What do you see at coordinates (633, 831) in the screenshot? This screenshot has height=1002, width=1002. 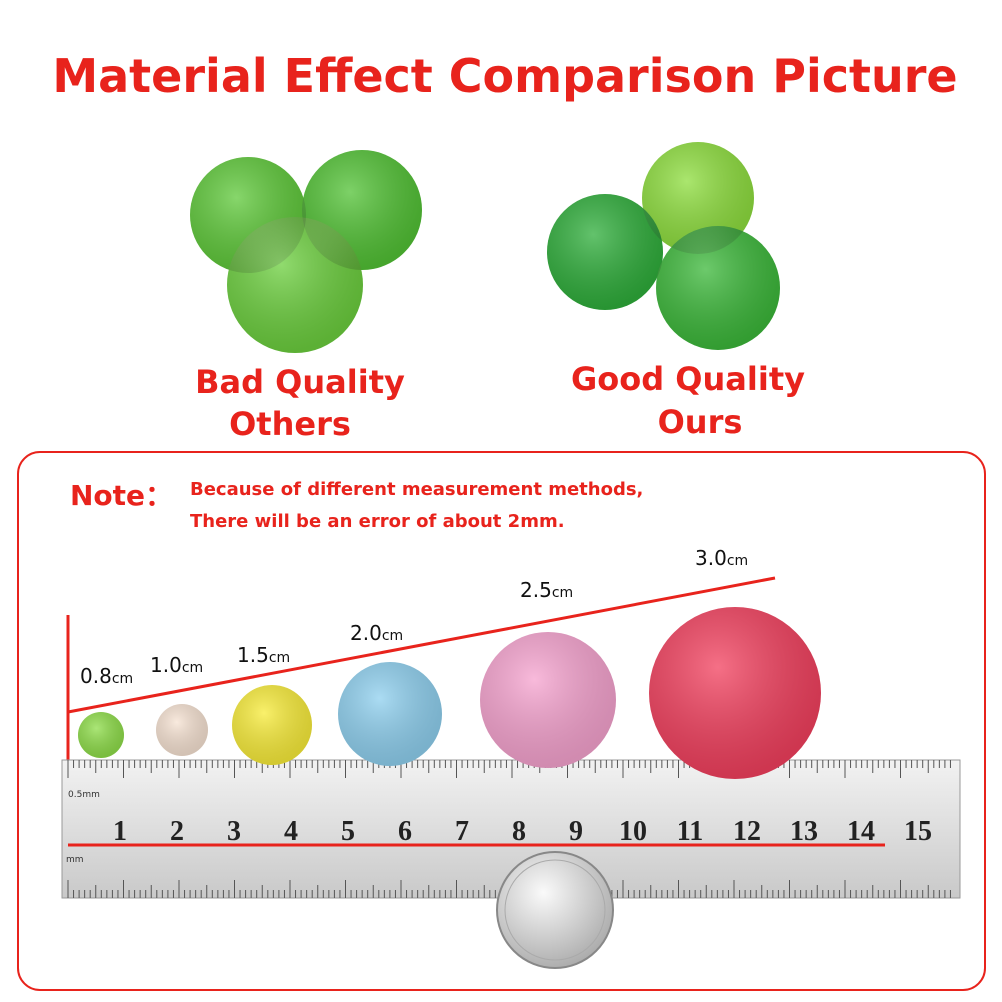 I see `ruler-number: 10` at bounding box center [633, 831].